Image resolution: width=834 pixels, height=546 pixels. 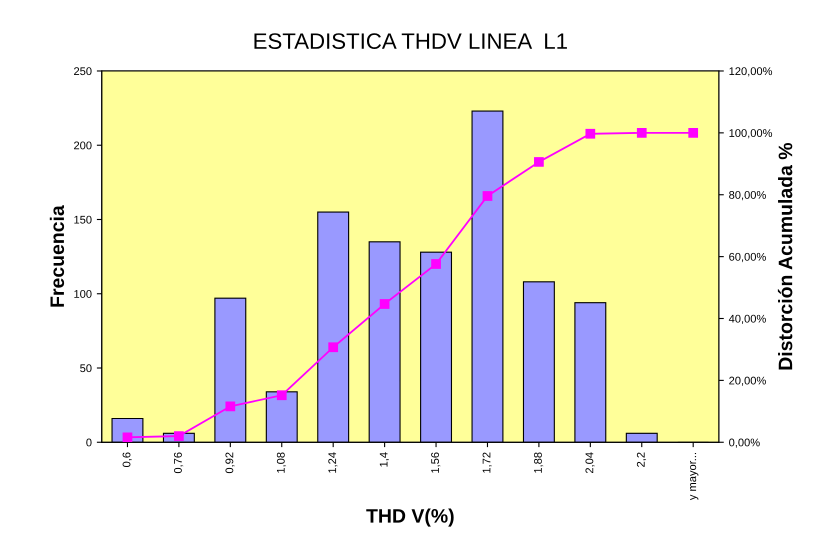 I want to click on y2-tick-label: 40,00%, so click(x=747, y=319).